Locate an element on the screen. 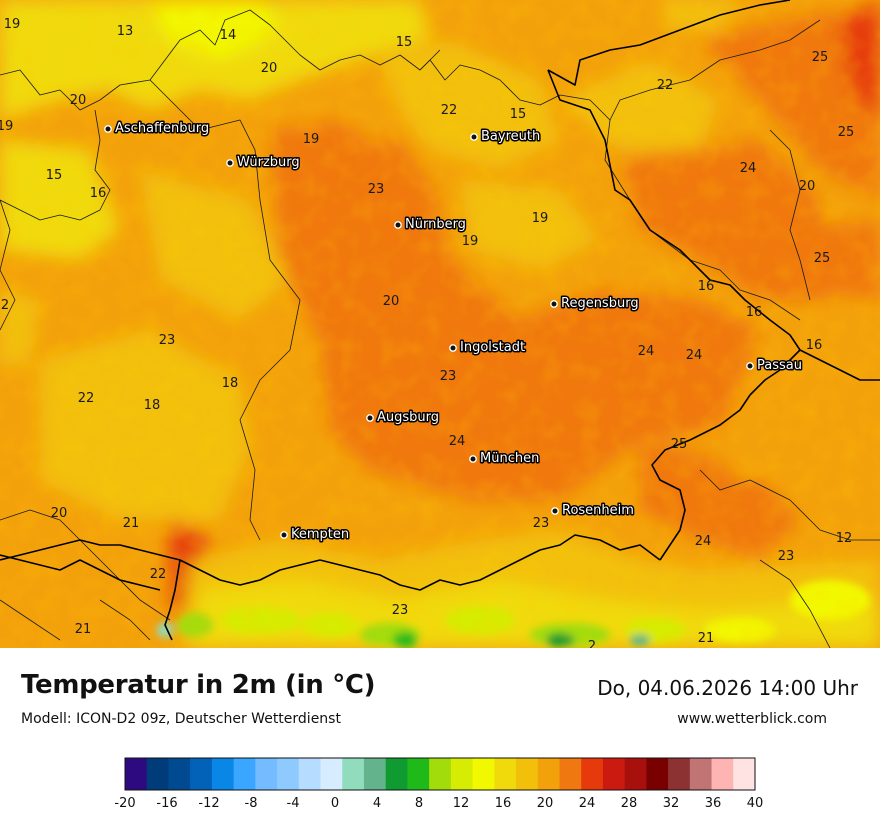 The height and width of the screenshot is (830, 880). city-aschaffenburg: Aschaffenburg is located at coordinates (157, 129).